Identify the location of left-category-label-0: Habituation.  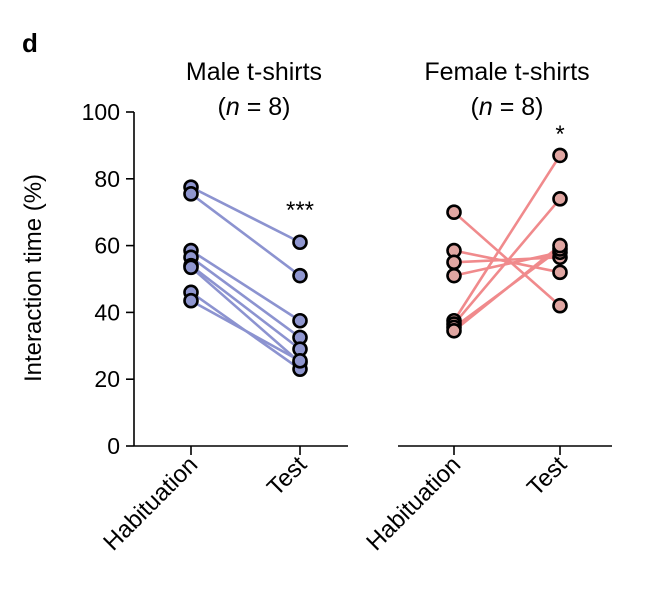
(150, 503).